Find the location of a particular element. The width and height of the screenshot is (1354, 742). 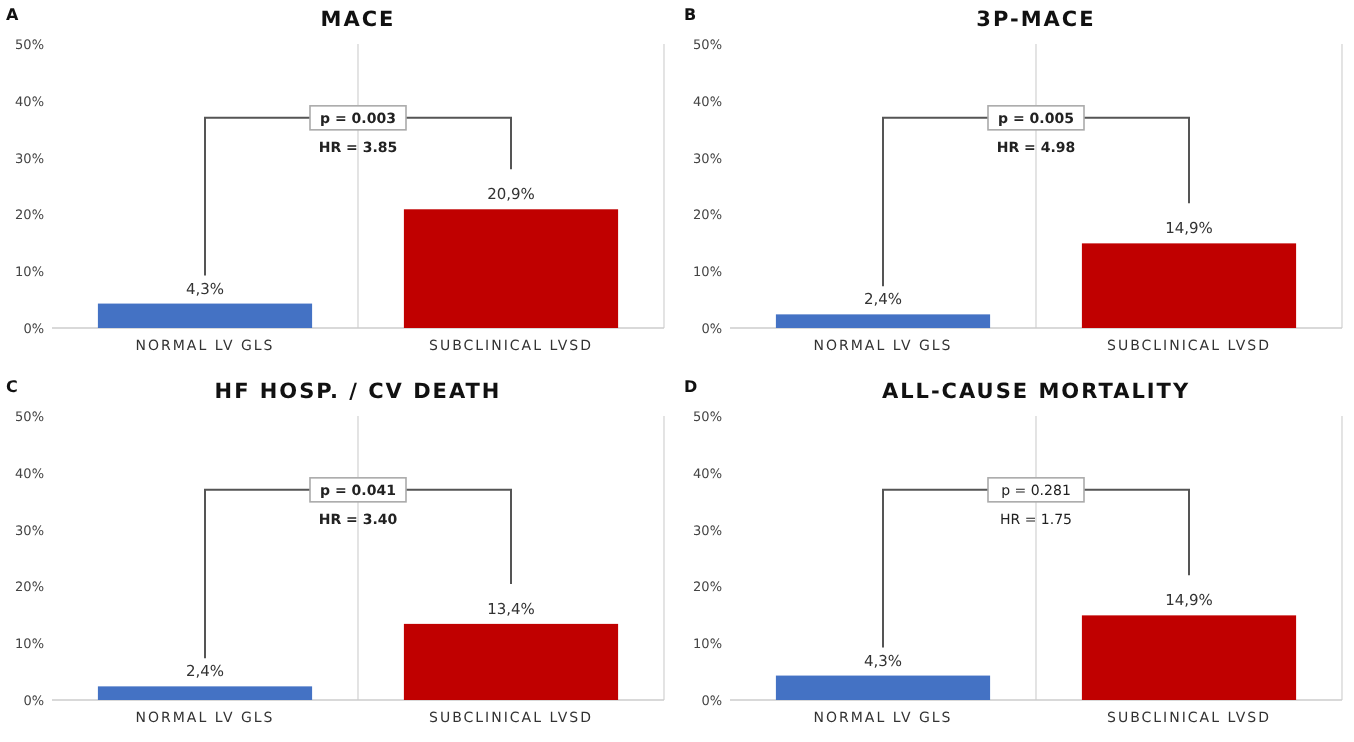

text: C is located at coordinates (12, 387).